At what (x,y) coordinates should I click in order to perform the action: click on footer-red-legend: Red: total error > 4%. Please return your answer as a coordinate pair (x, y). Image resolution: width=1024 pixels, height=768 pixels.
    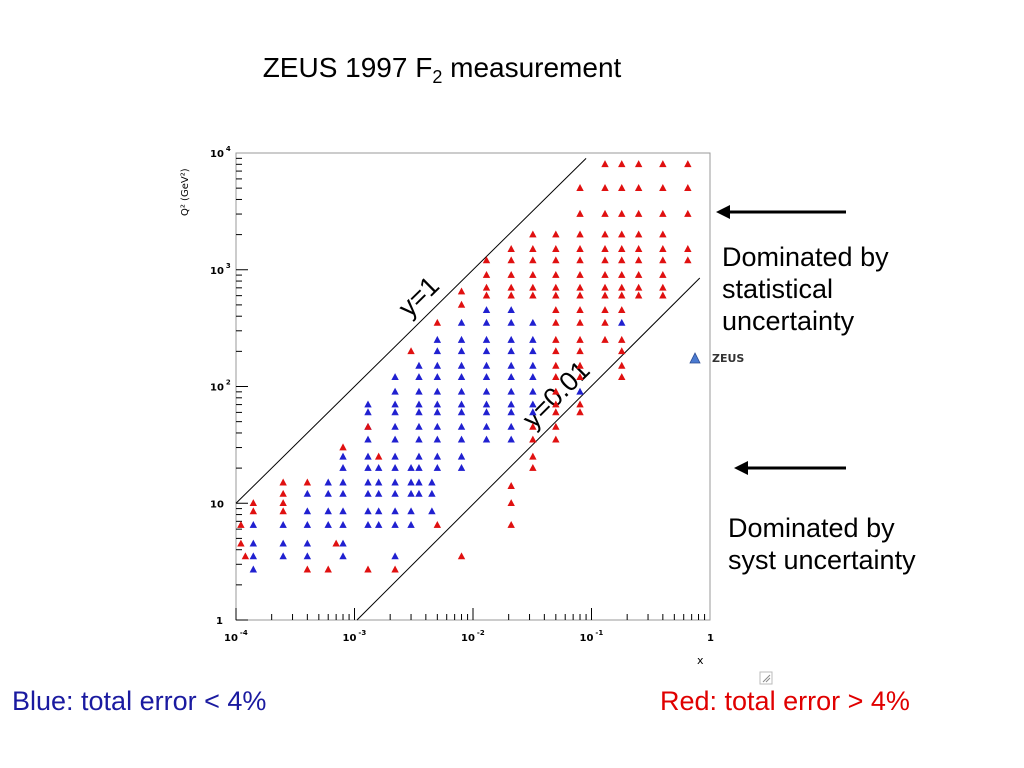
    Looking at the image, I should click on (785, 701).